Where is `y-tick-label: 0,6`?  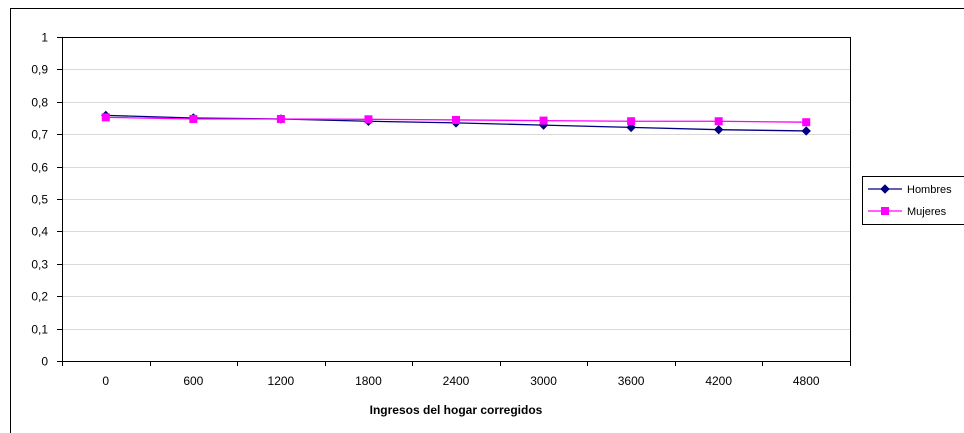 y-tick-label: 0,6 is located at coordinates (39, 168).